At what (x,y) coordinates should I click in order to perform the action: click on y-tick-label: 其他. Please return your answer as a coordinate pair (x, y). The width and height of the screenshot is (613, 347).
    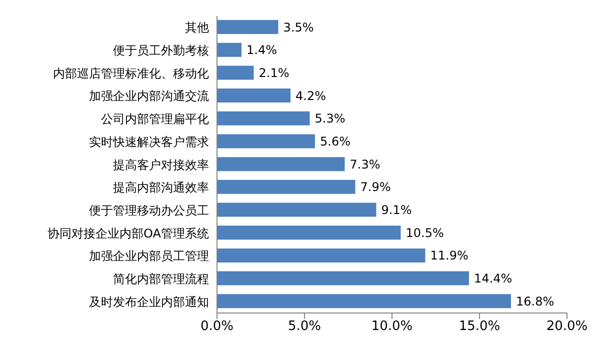
    Looking at the image, I should click on (197, 27).